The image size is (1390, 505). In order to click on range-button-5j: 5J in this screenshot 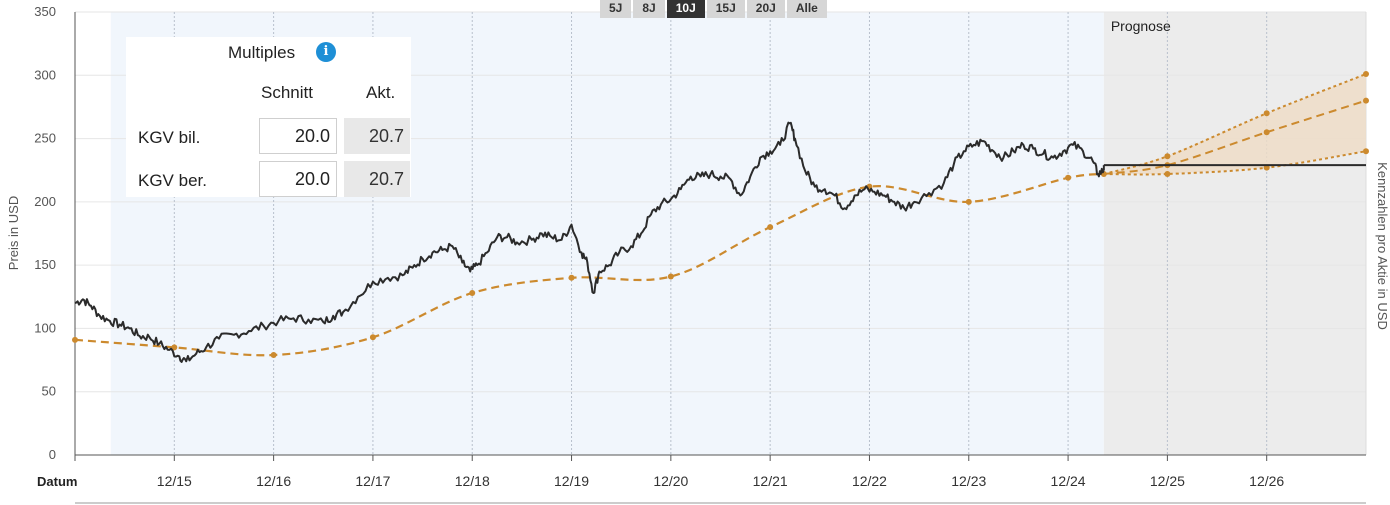, I will do `click(616, 9)`.